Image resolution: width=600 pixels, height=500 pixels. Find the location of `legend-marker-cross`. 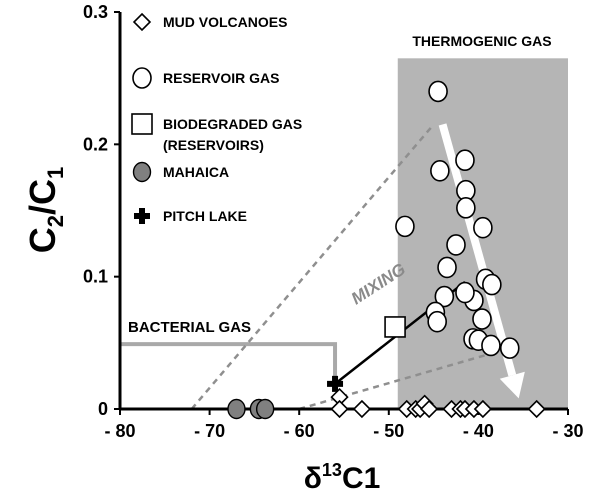

legend-marker-cross is located at coordinates (142, 216).